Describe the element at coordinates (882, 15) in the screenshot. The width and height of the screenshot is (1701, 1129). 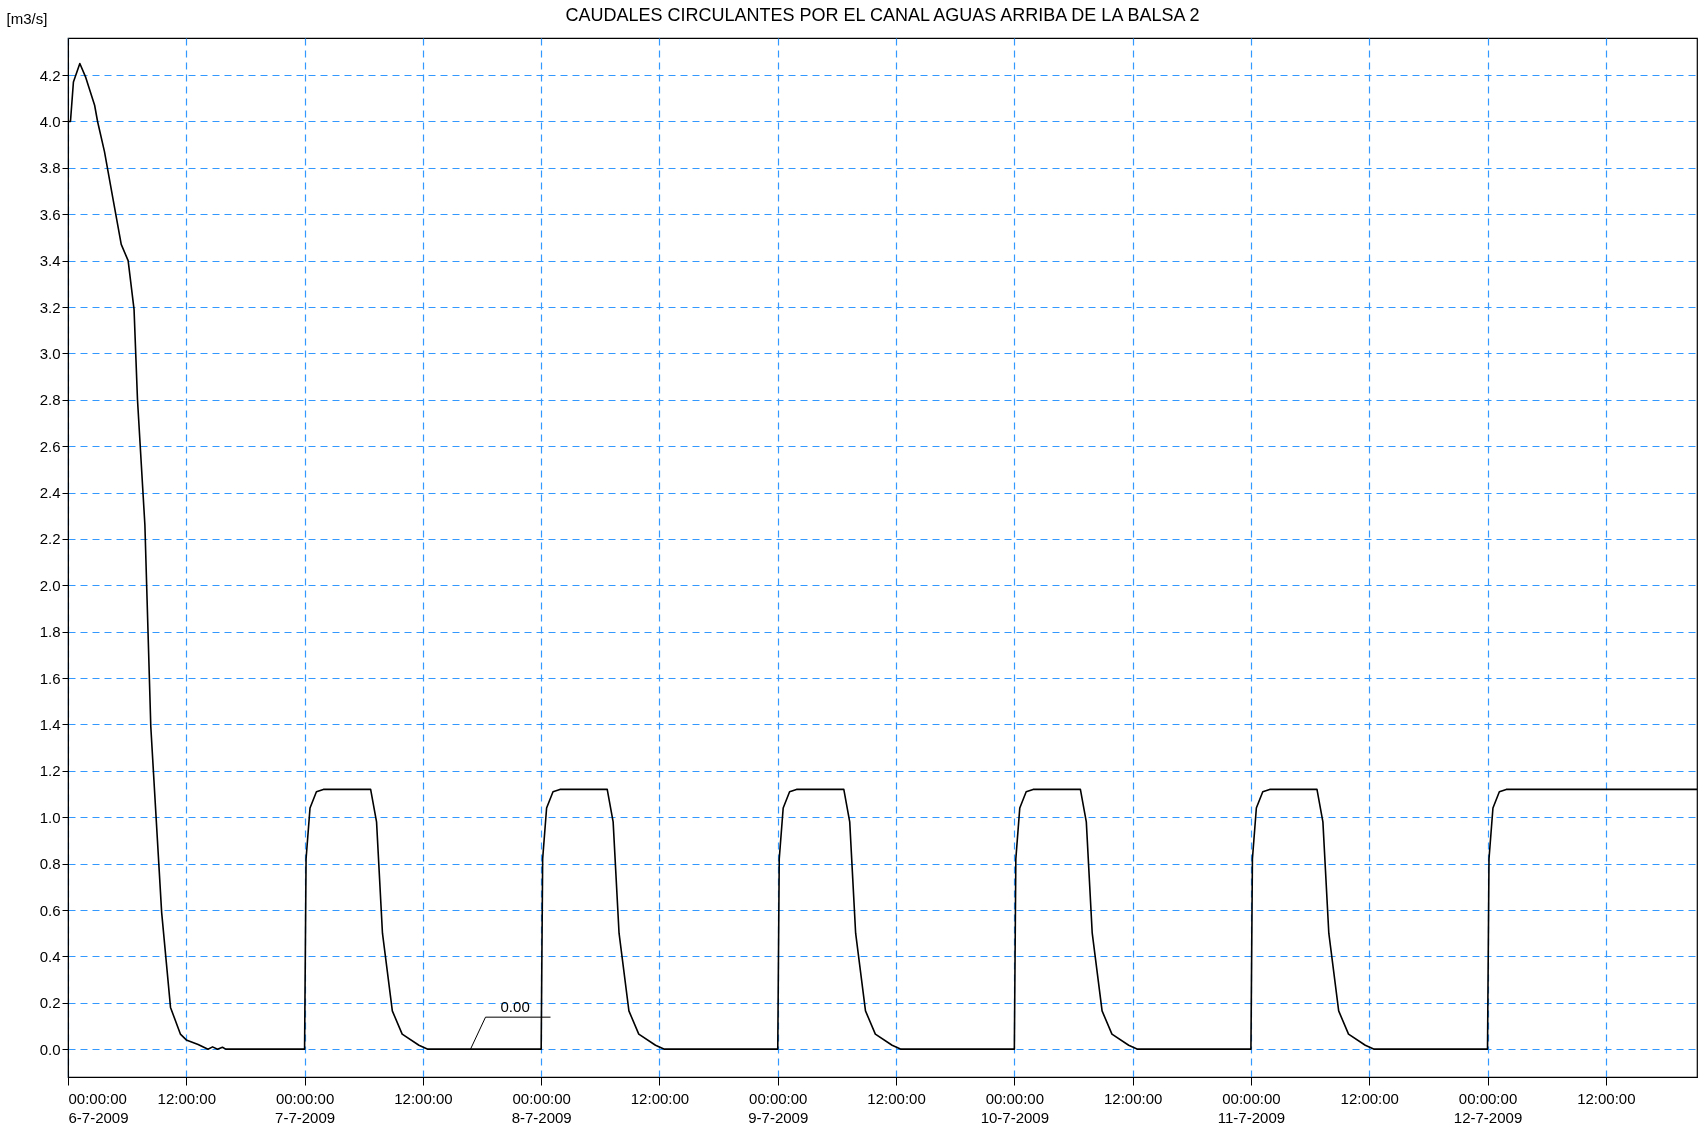
I see `chart-title: CAUDALES CIRCULANTES POR EL CANAL AGUAS ARRIBA DE LA BALSA 2` at that location.